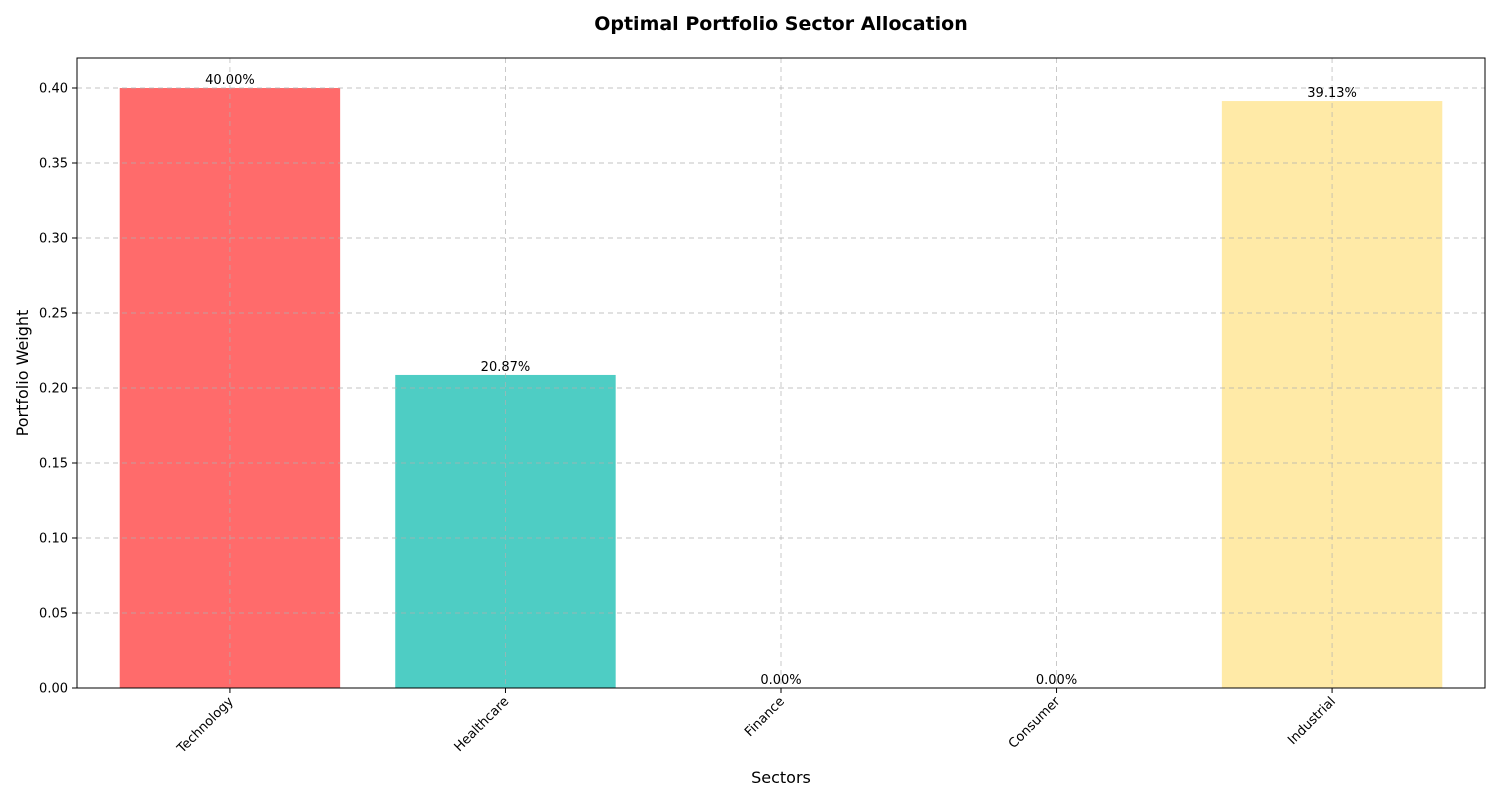  What do you see at coordinates (765, 717) in the screenshot?
I see `x-tick-label-finance: Finance` at bounding box center [765, 717].